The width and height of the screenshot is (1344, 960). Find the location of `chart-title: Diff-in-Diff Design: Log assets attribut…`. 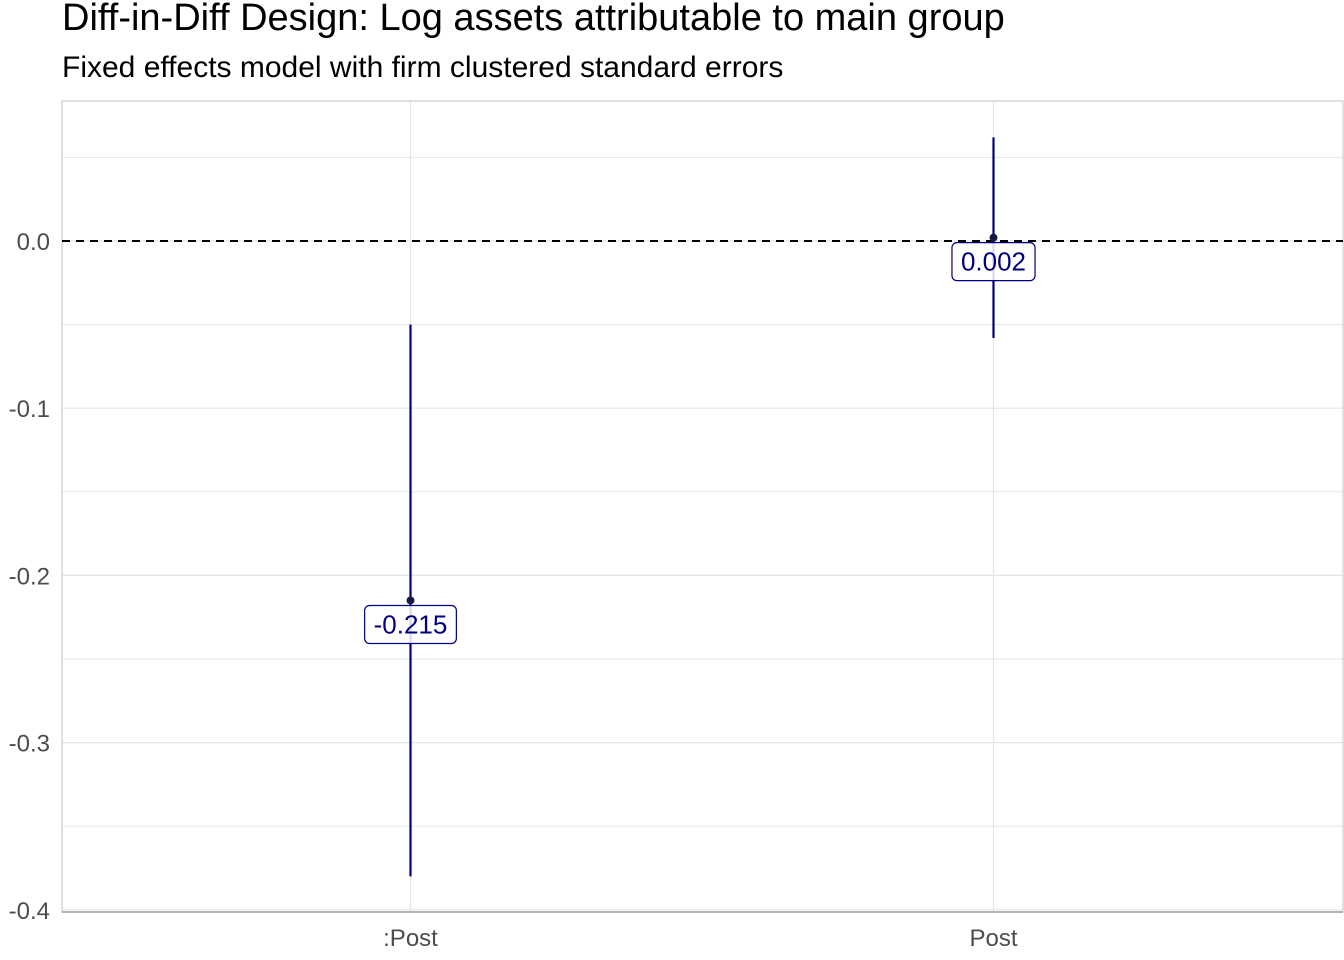

chart-title: Diff-in-Diff Design: Log assets attribut… is located at coordinates (533, 19).